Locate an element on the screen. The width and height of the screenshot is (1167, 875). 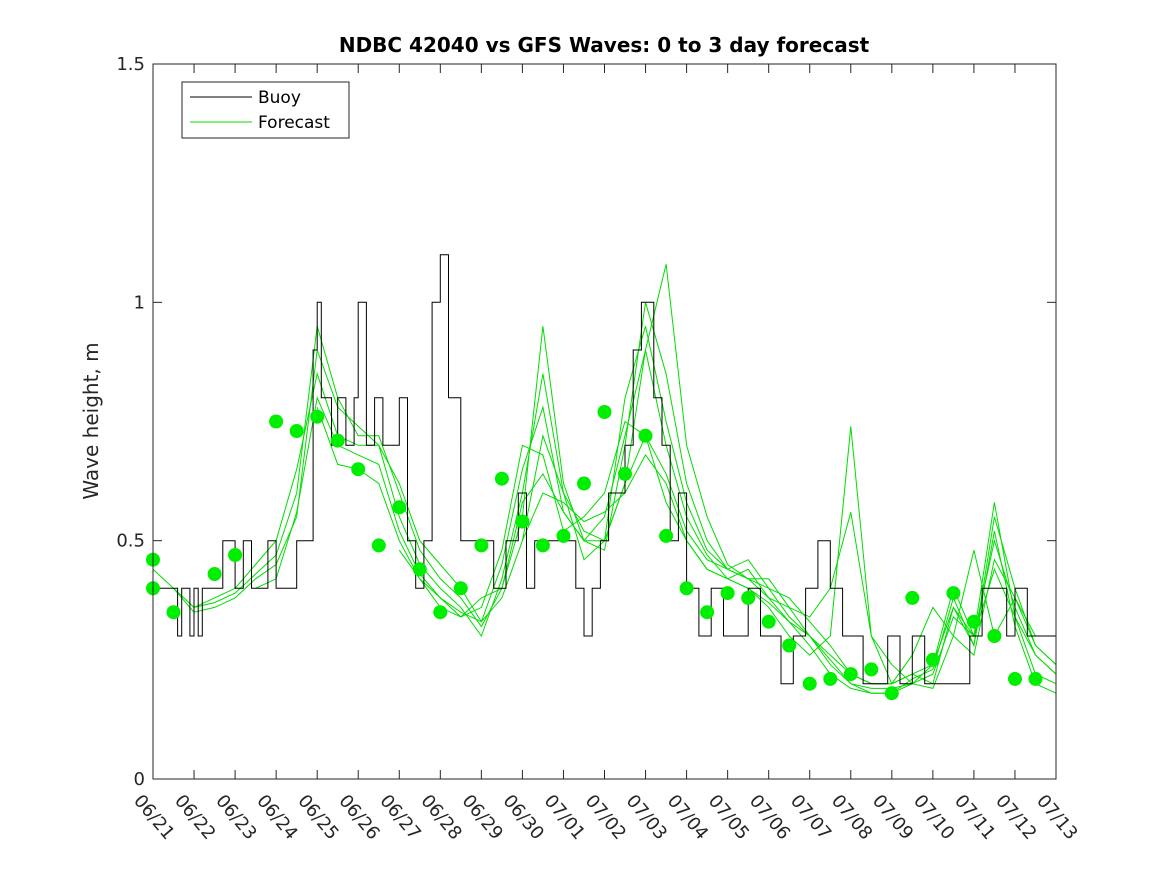
forecast-series-line is located at coordinates (789, 569).